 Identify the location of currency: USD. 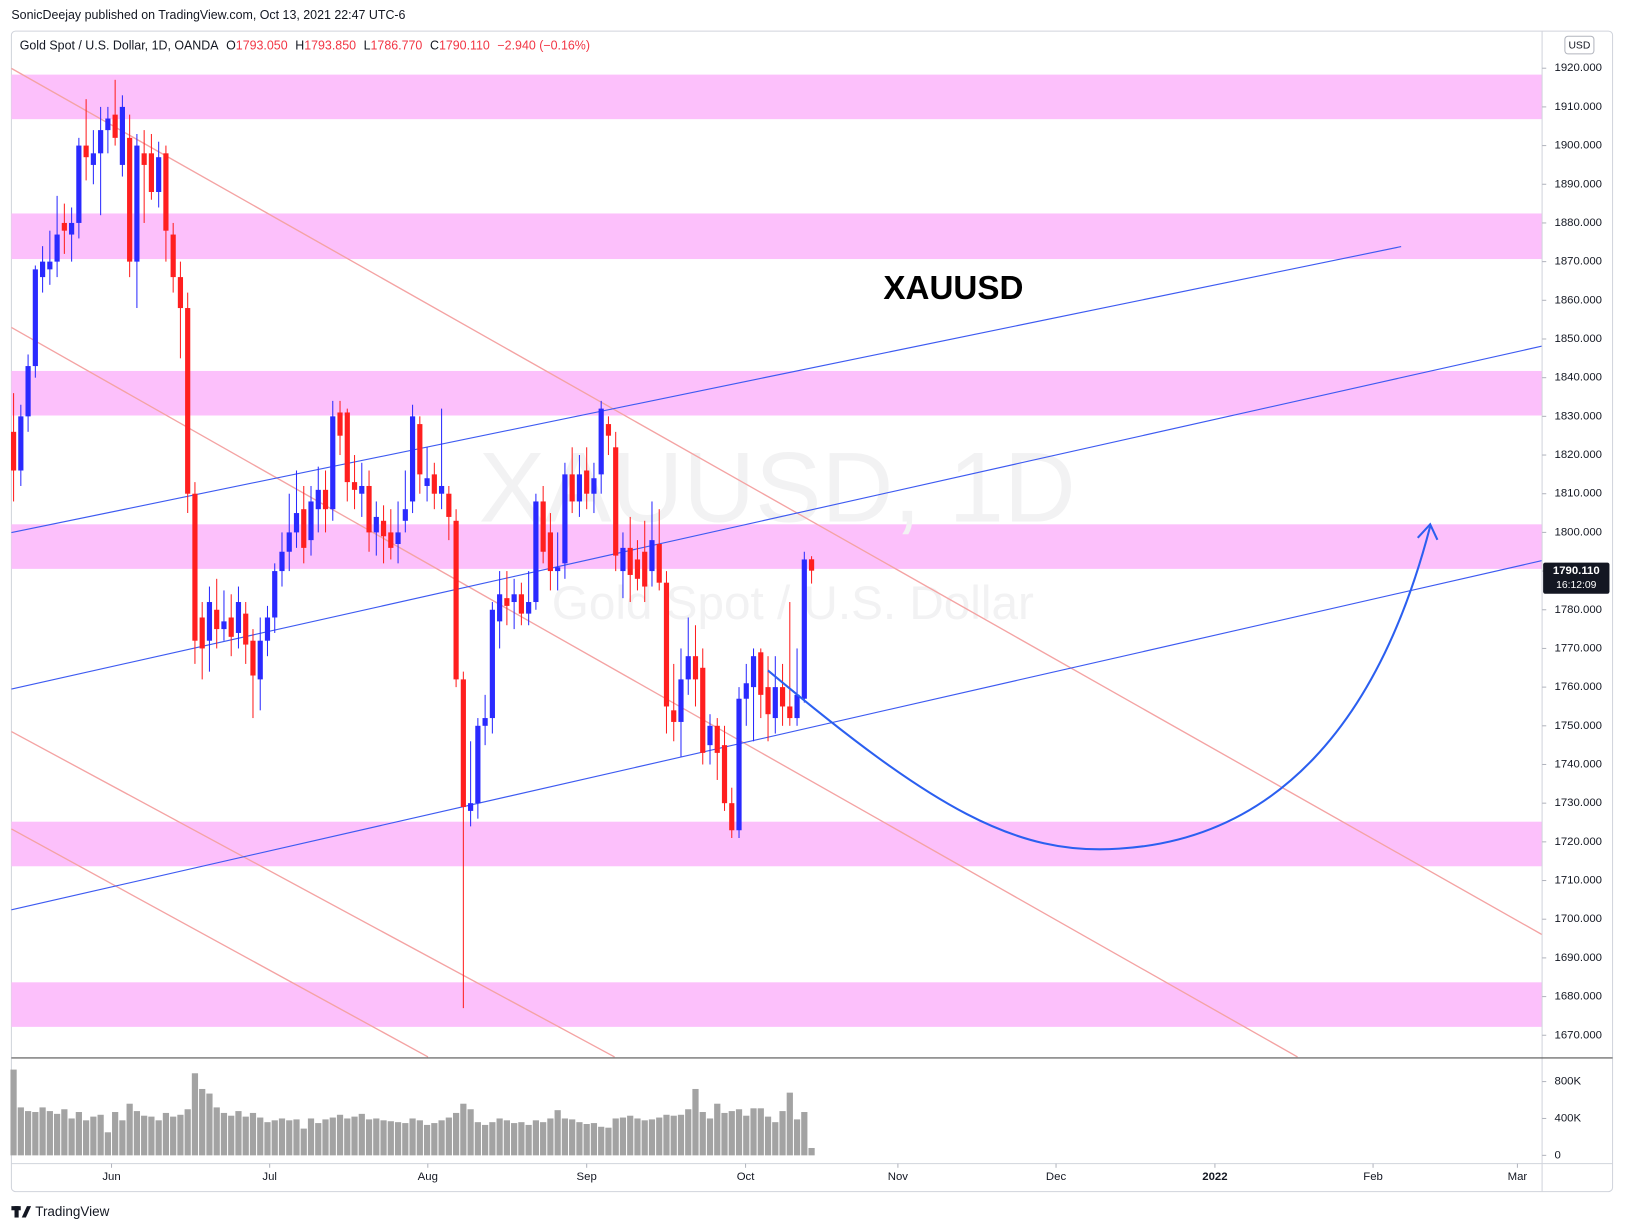
(1579, 45).